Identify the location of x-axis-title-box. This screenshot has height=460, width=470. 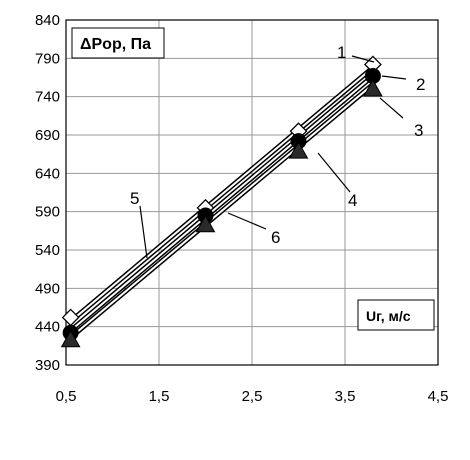
(396, 315).